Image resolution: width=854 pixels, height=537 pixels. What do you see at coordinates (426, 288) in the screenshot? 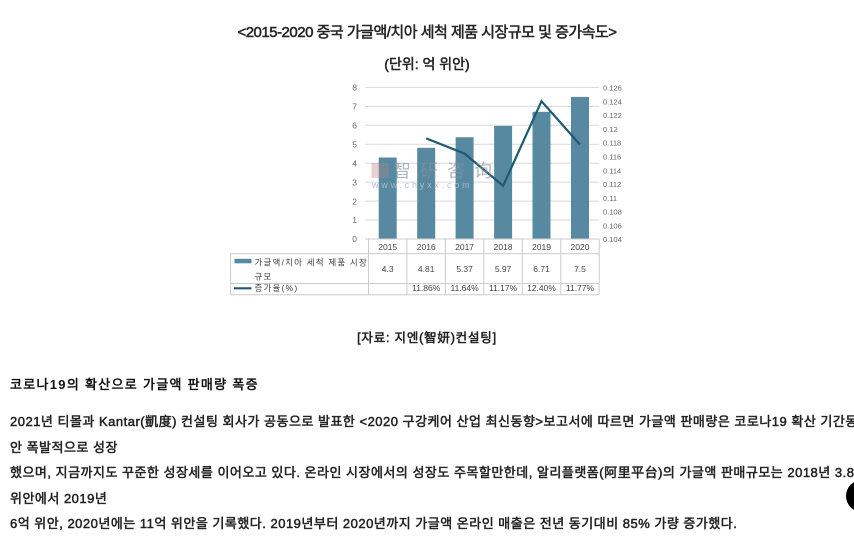
I see `svg-text: 11.86%` at bounding box center [426, 288].